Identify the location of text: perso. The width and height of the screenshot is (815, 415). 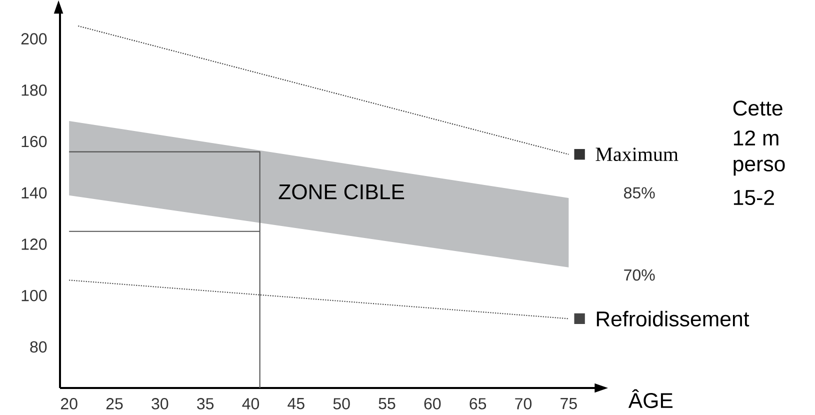
(759, 168).